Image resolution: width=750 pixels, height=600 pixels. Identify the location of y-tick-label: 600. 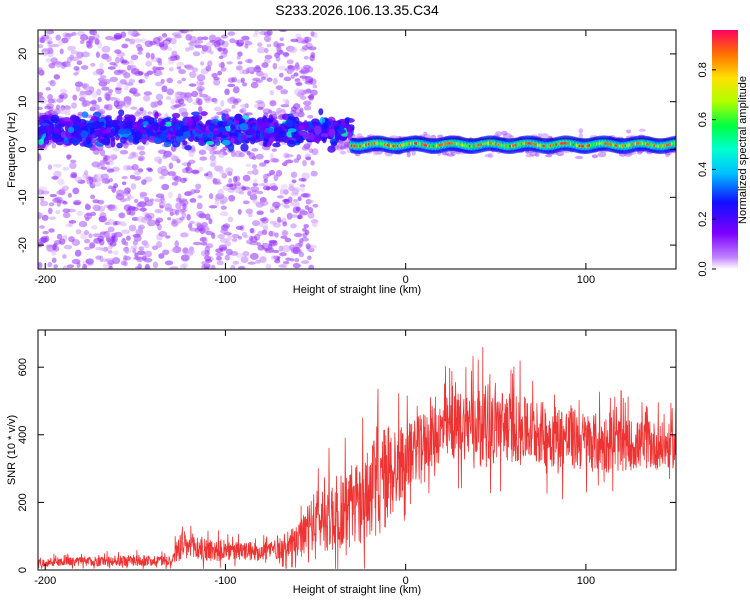
(23, 367).